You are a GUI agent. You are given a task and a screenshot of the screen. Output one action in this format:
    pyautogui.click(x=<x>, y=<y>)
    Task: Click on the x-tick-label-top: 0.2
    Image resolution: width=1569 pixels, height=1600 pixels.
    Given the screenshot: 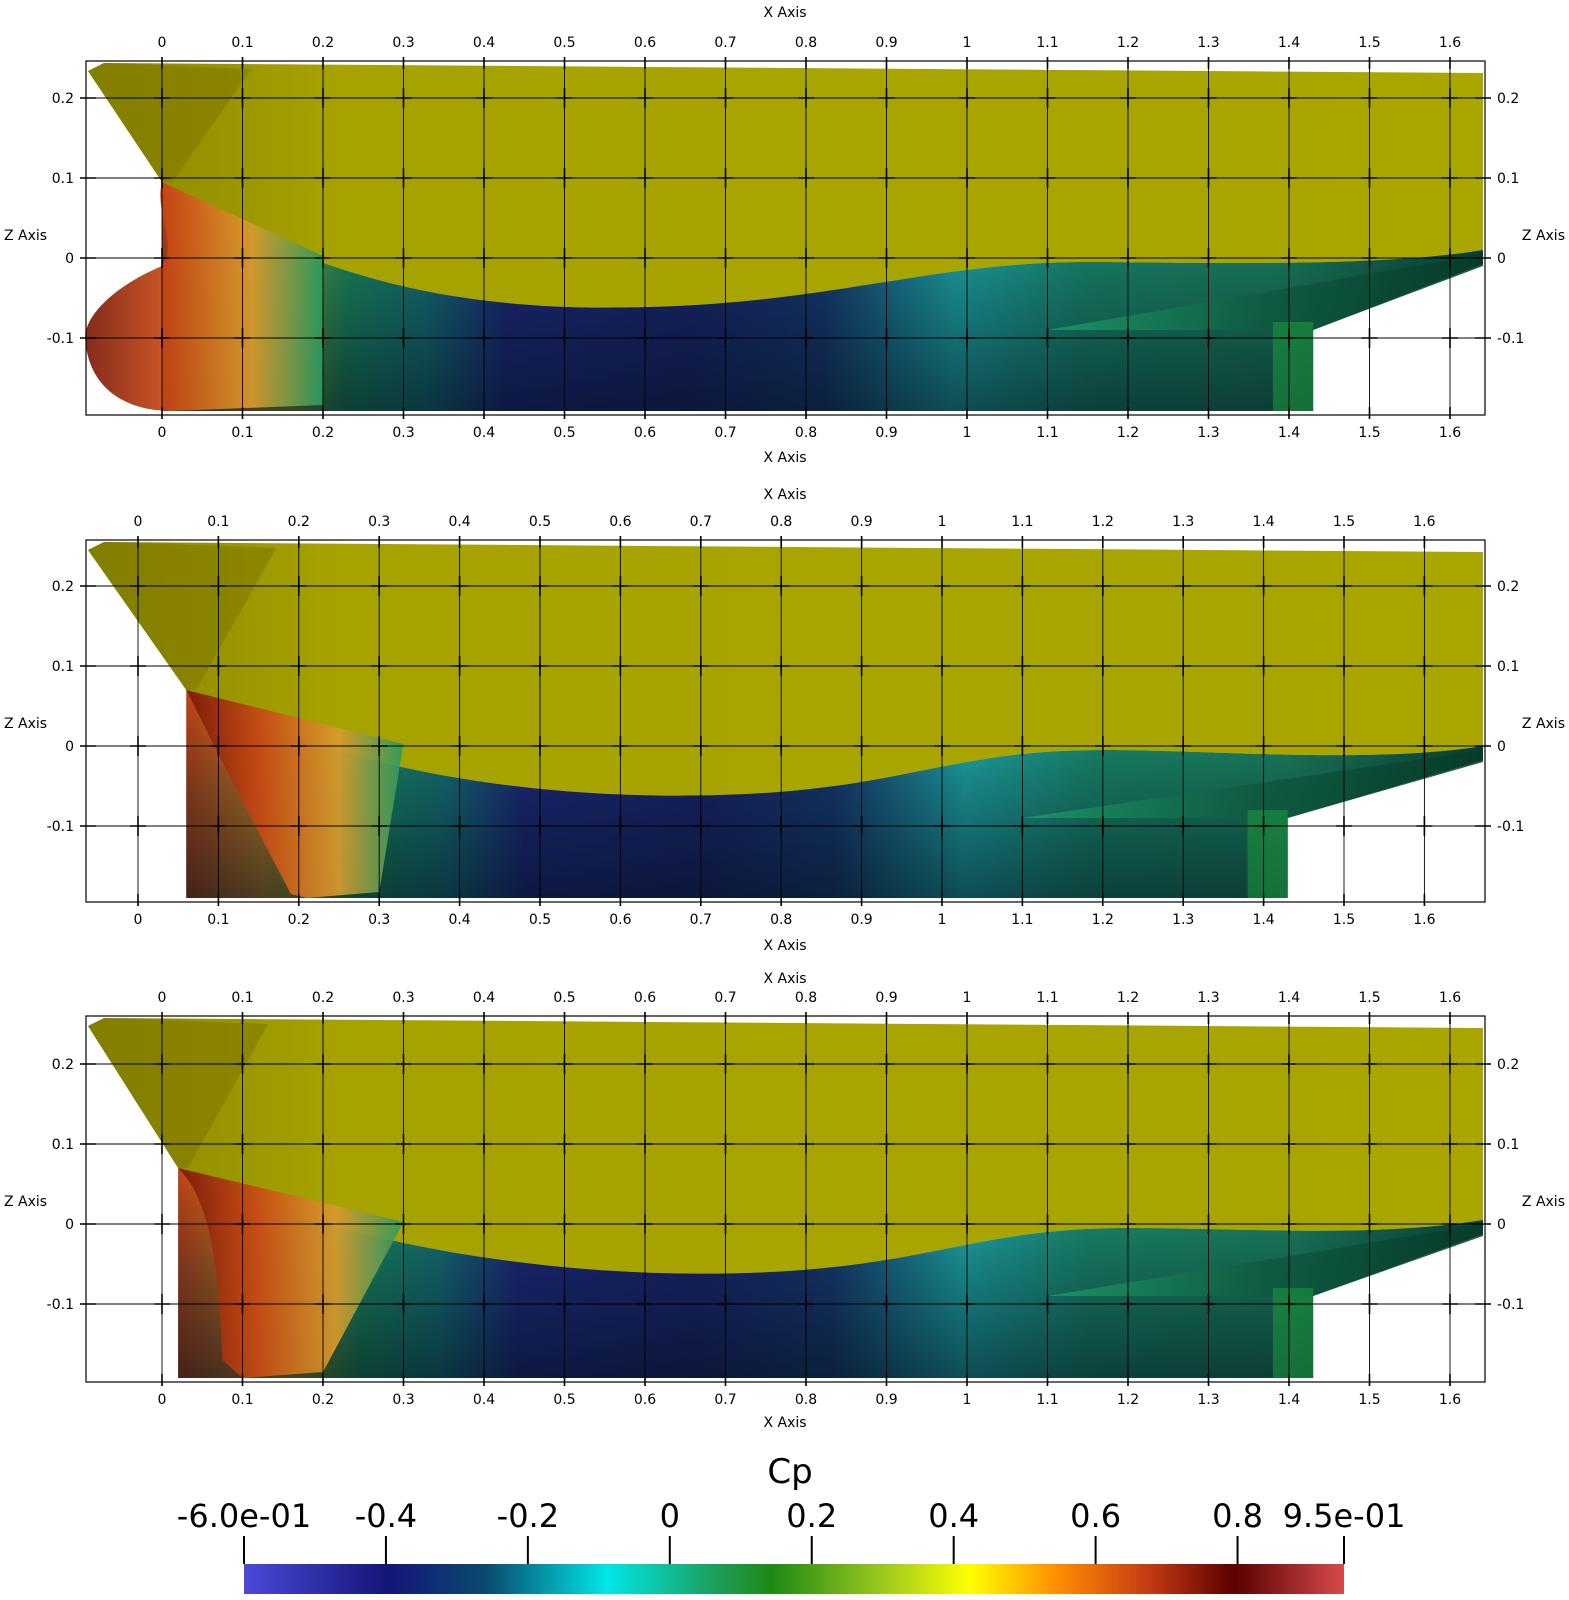 What is the action you would take?
    pyautogui.click(x=323, y=998)
    